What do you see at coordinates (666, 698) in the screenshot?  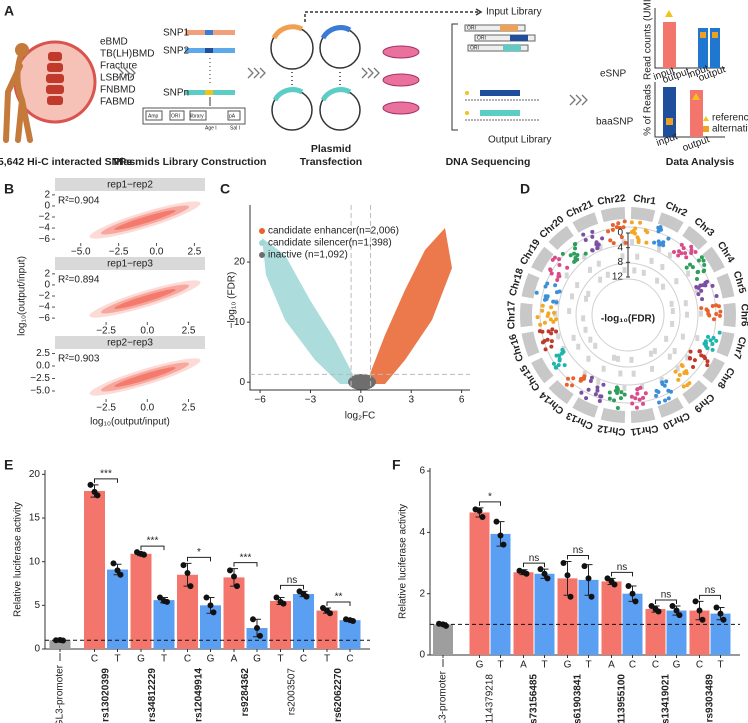 I see `category-label: rs13419021` at bounding box center [666, 698].